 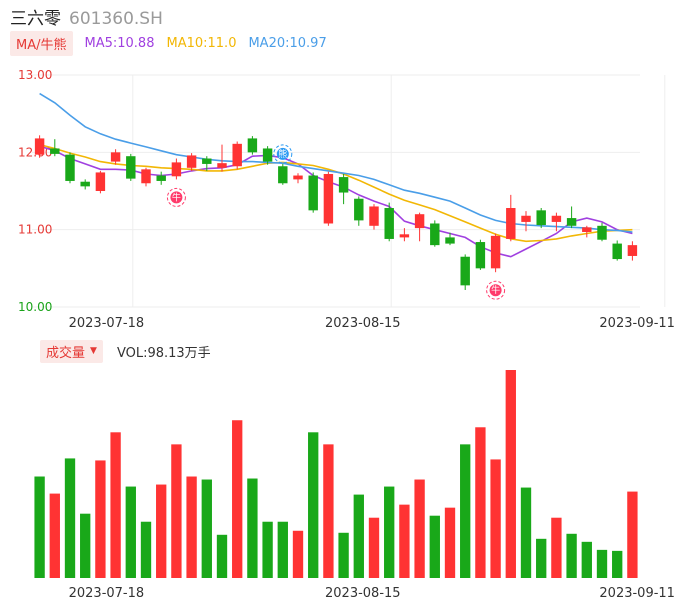 I want to click on ma5-legend: MA5:10.88, so click(x=119, y=43).